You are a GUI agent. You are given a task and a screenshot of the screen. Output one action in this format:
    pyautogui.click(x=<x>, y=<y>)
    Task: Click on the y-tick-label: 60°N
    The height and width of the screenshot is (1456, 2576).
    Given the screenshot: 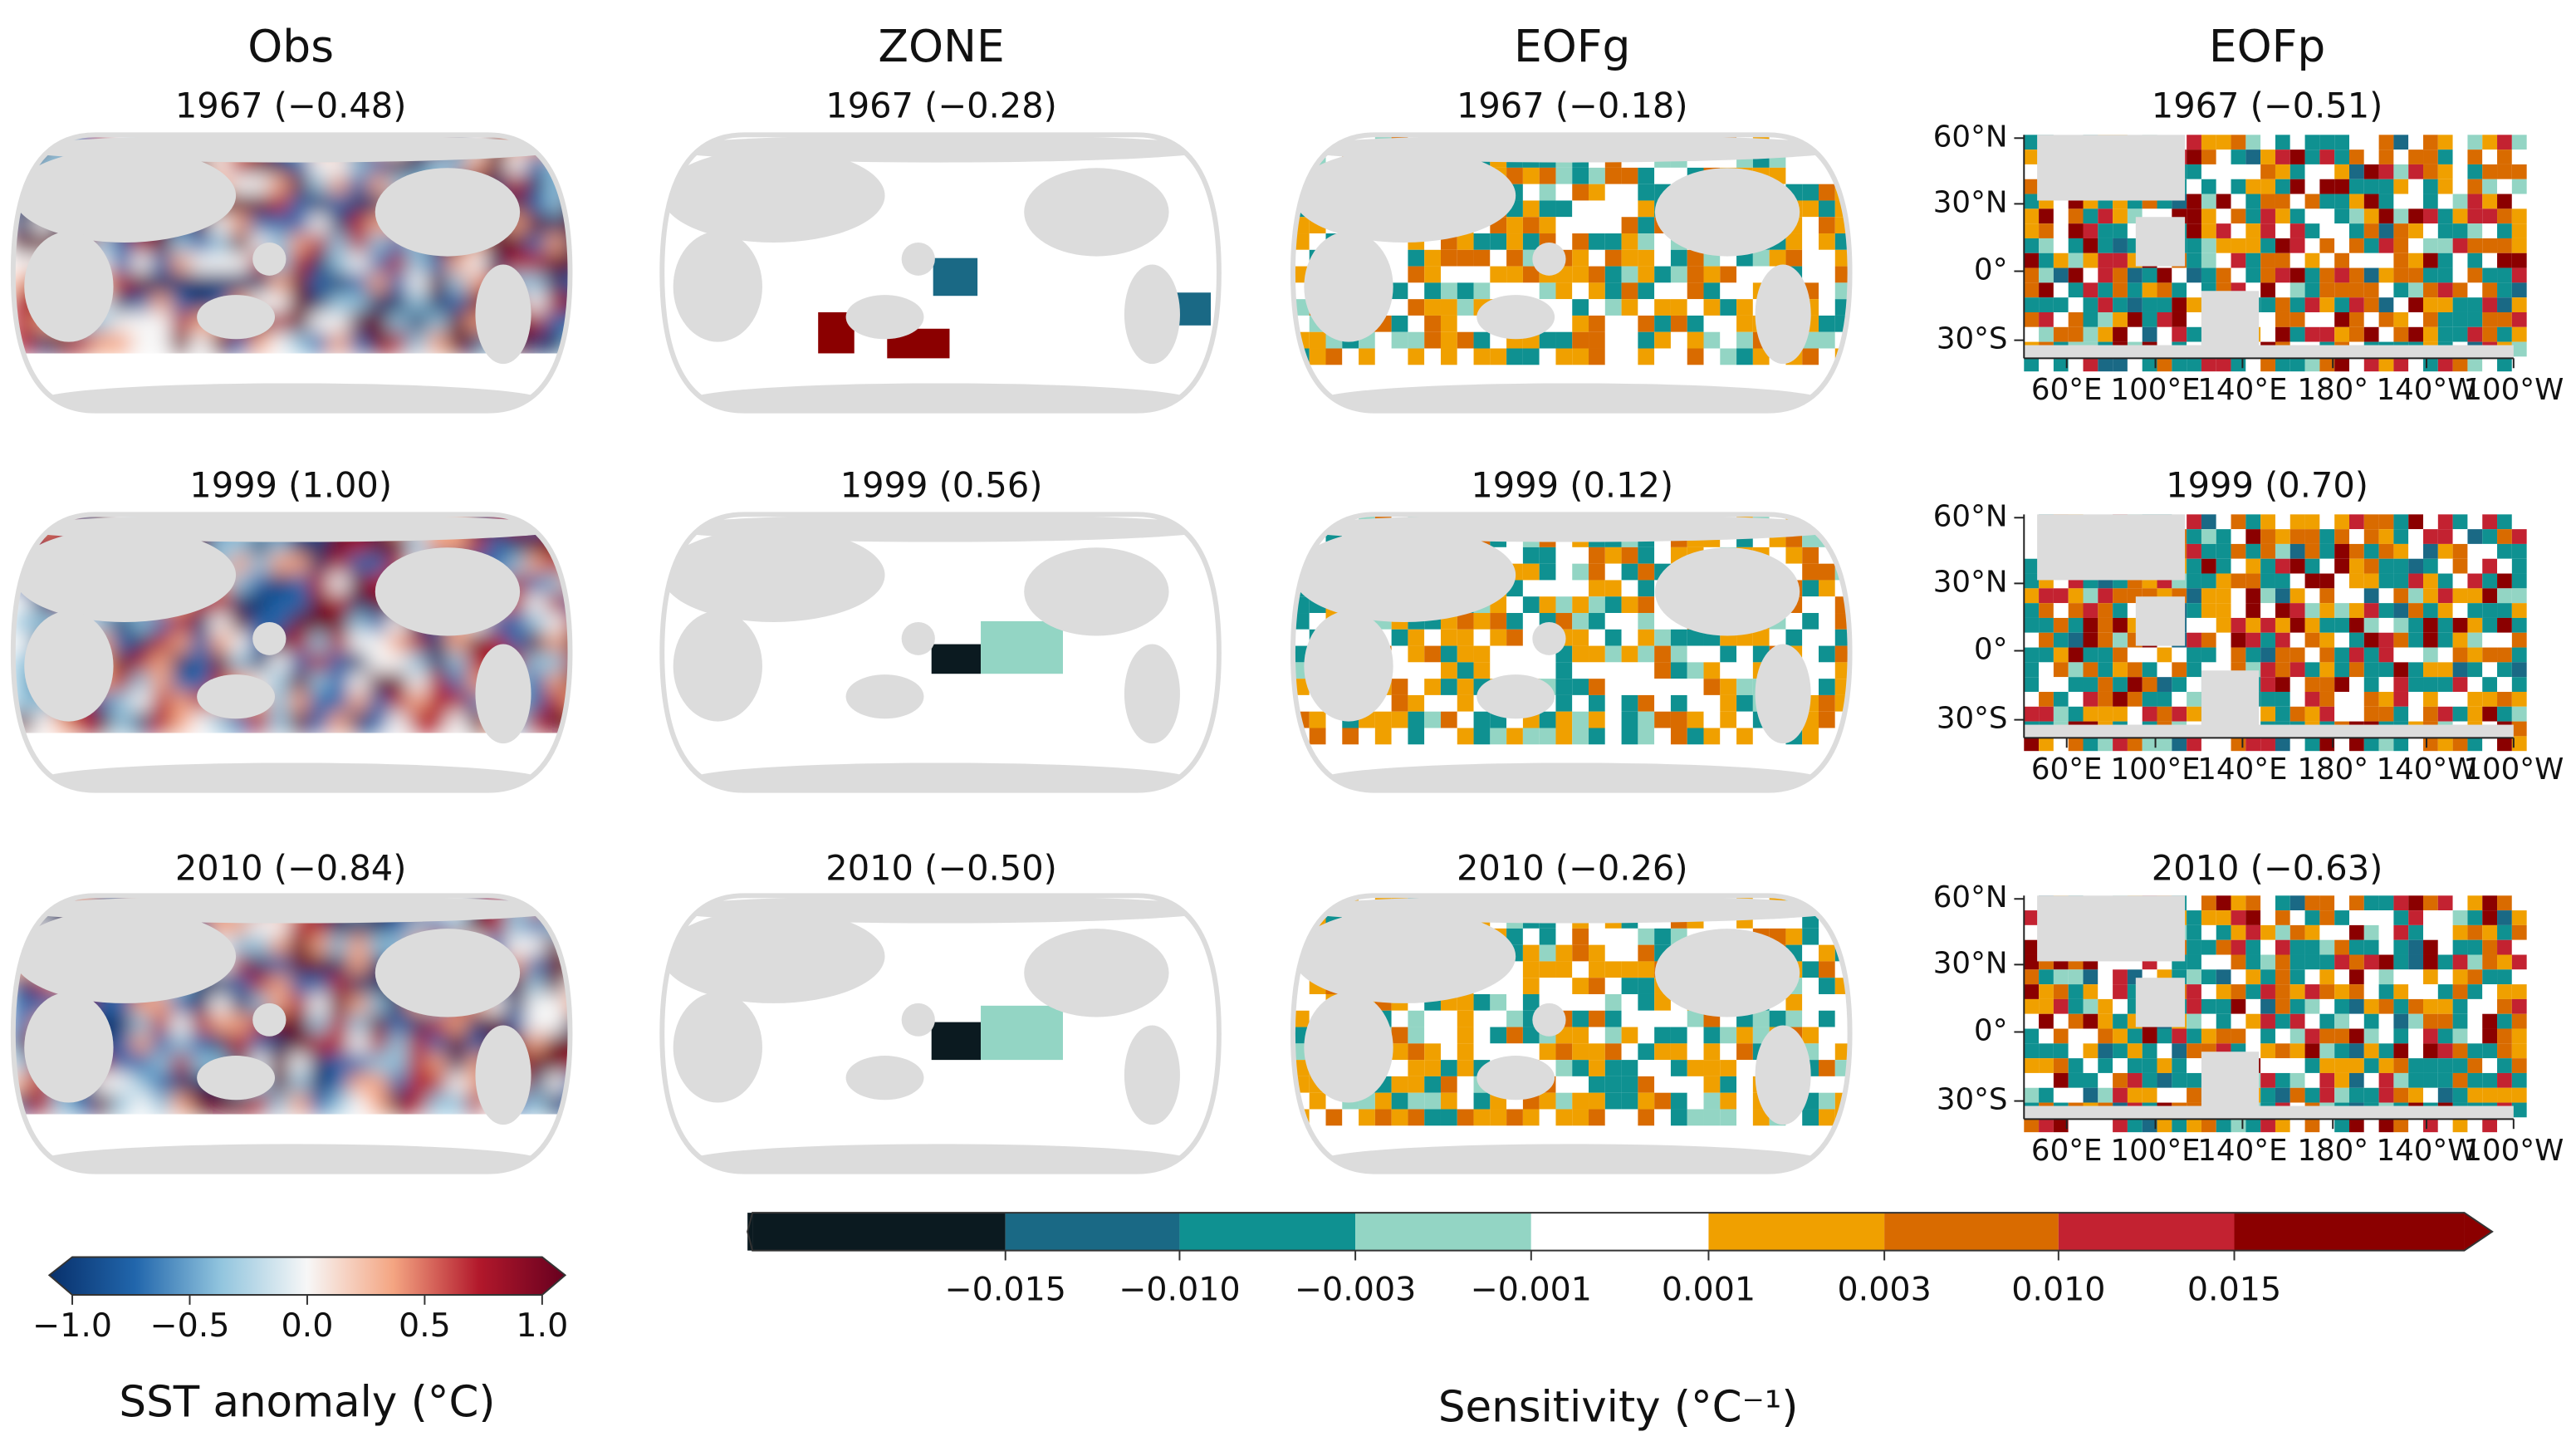 What is the action you would take?
    pyautogui.click(x=1971, y=137)
    